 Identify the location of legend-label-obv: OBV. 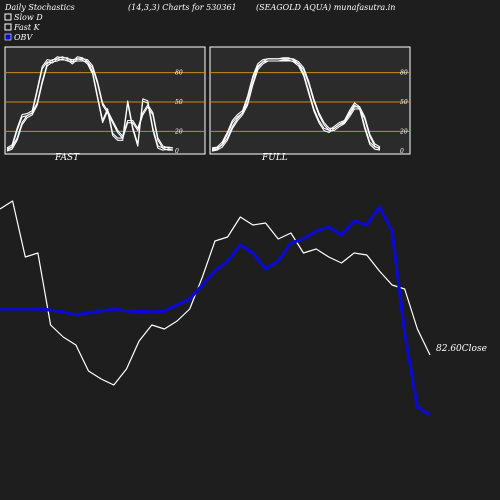
(23, 37).